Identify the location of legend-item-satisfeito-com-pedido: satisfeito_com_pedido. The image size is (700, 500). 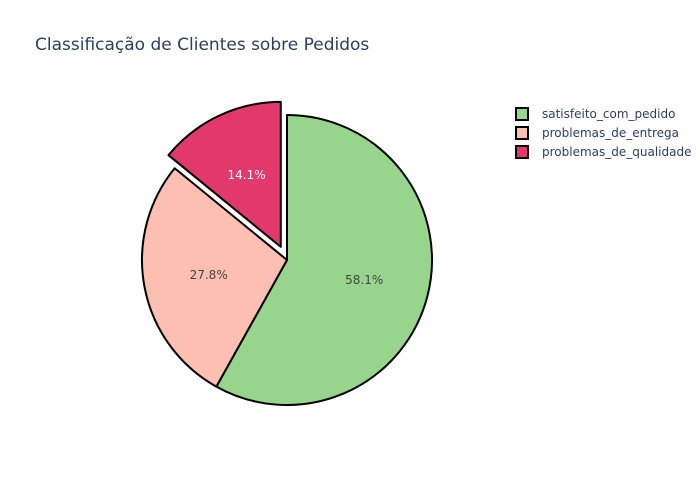
(595, 114).